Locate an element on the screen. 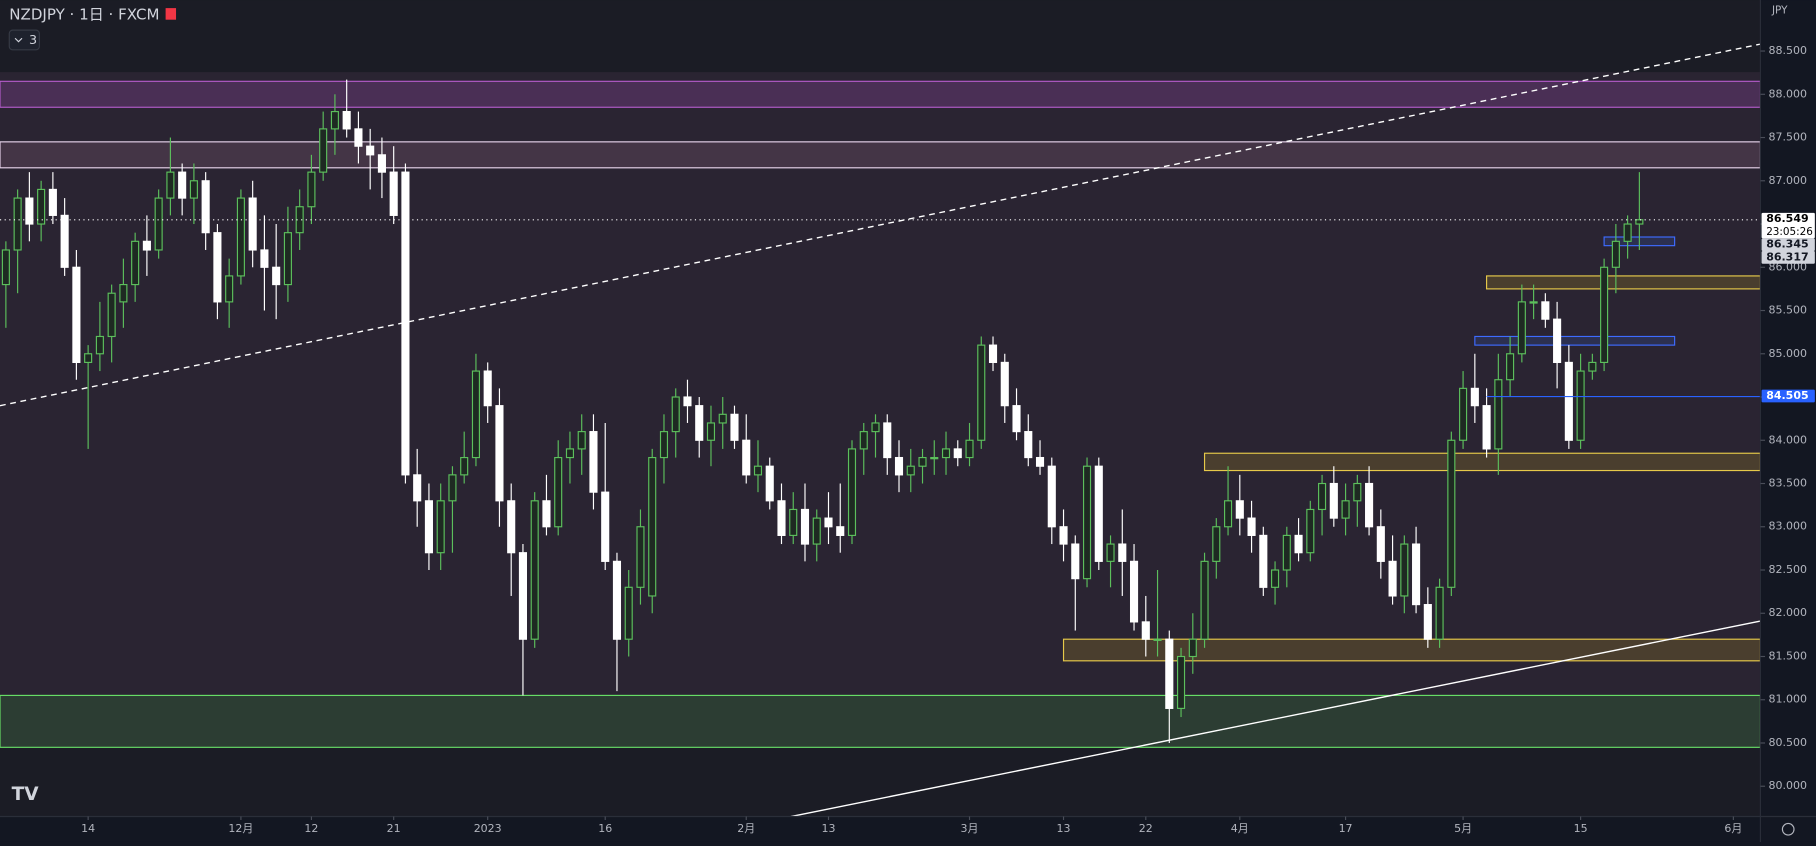 The image size is (1816, 846). countdown-label: 23:05:26 is located at coordinates (1789, 232).